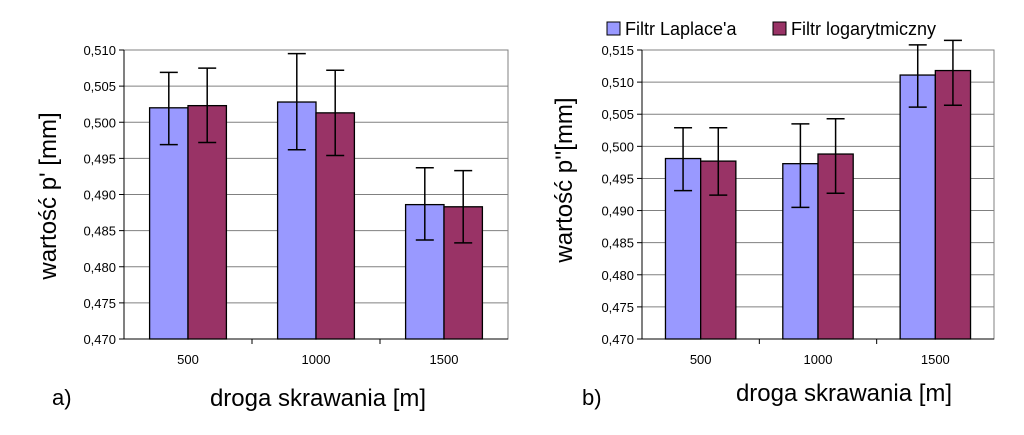  I want to click on chart-a-panel-label: a), so click(62, 397).